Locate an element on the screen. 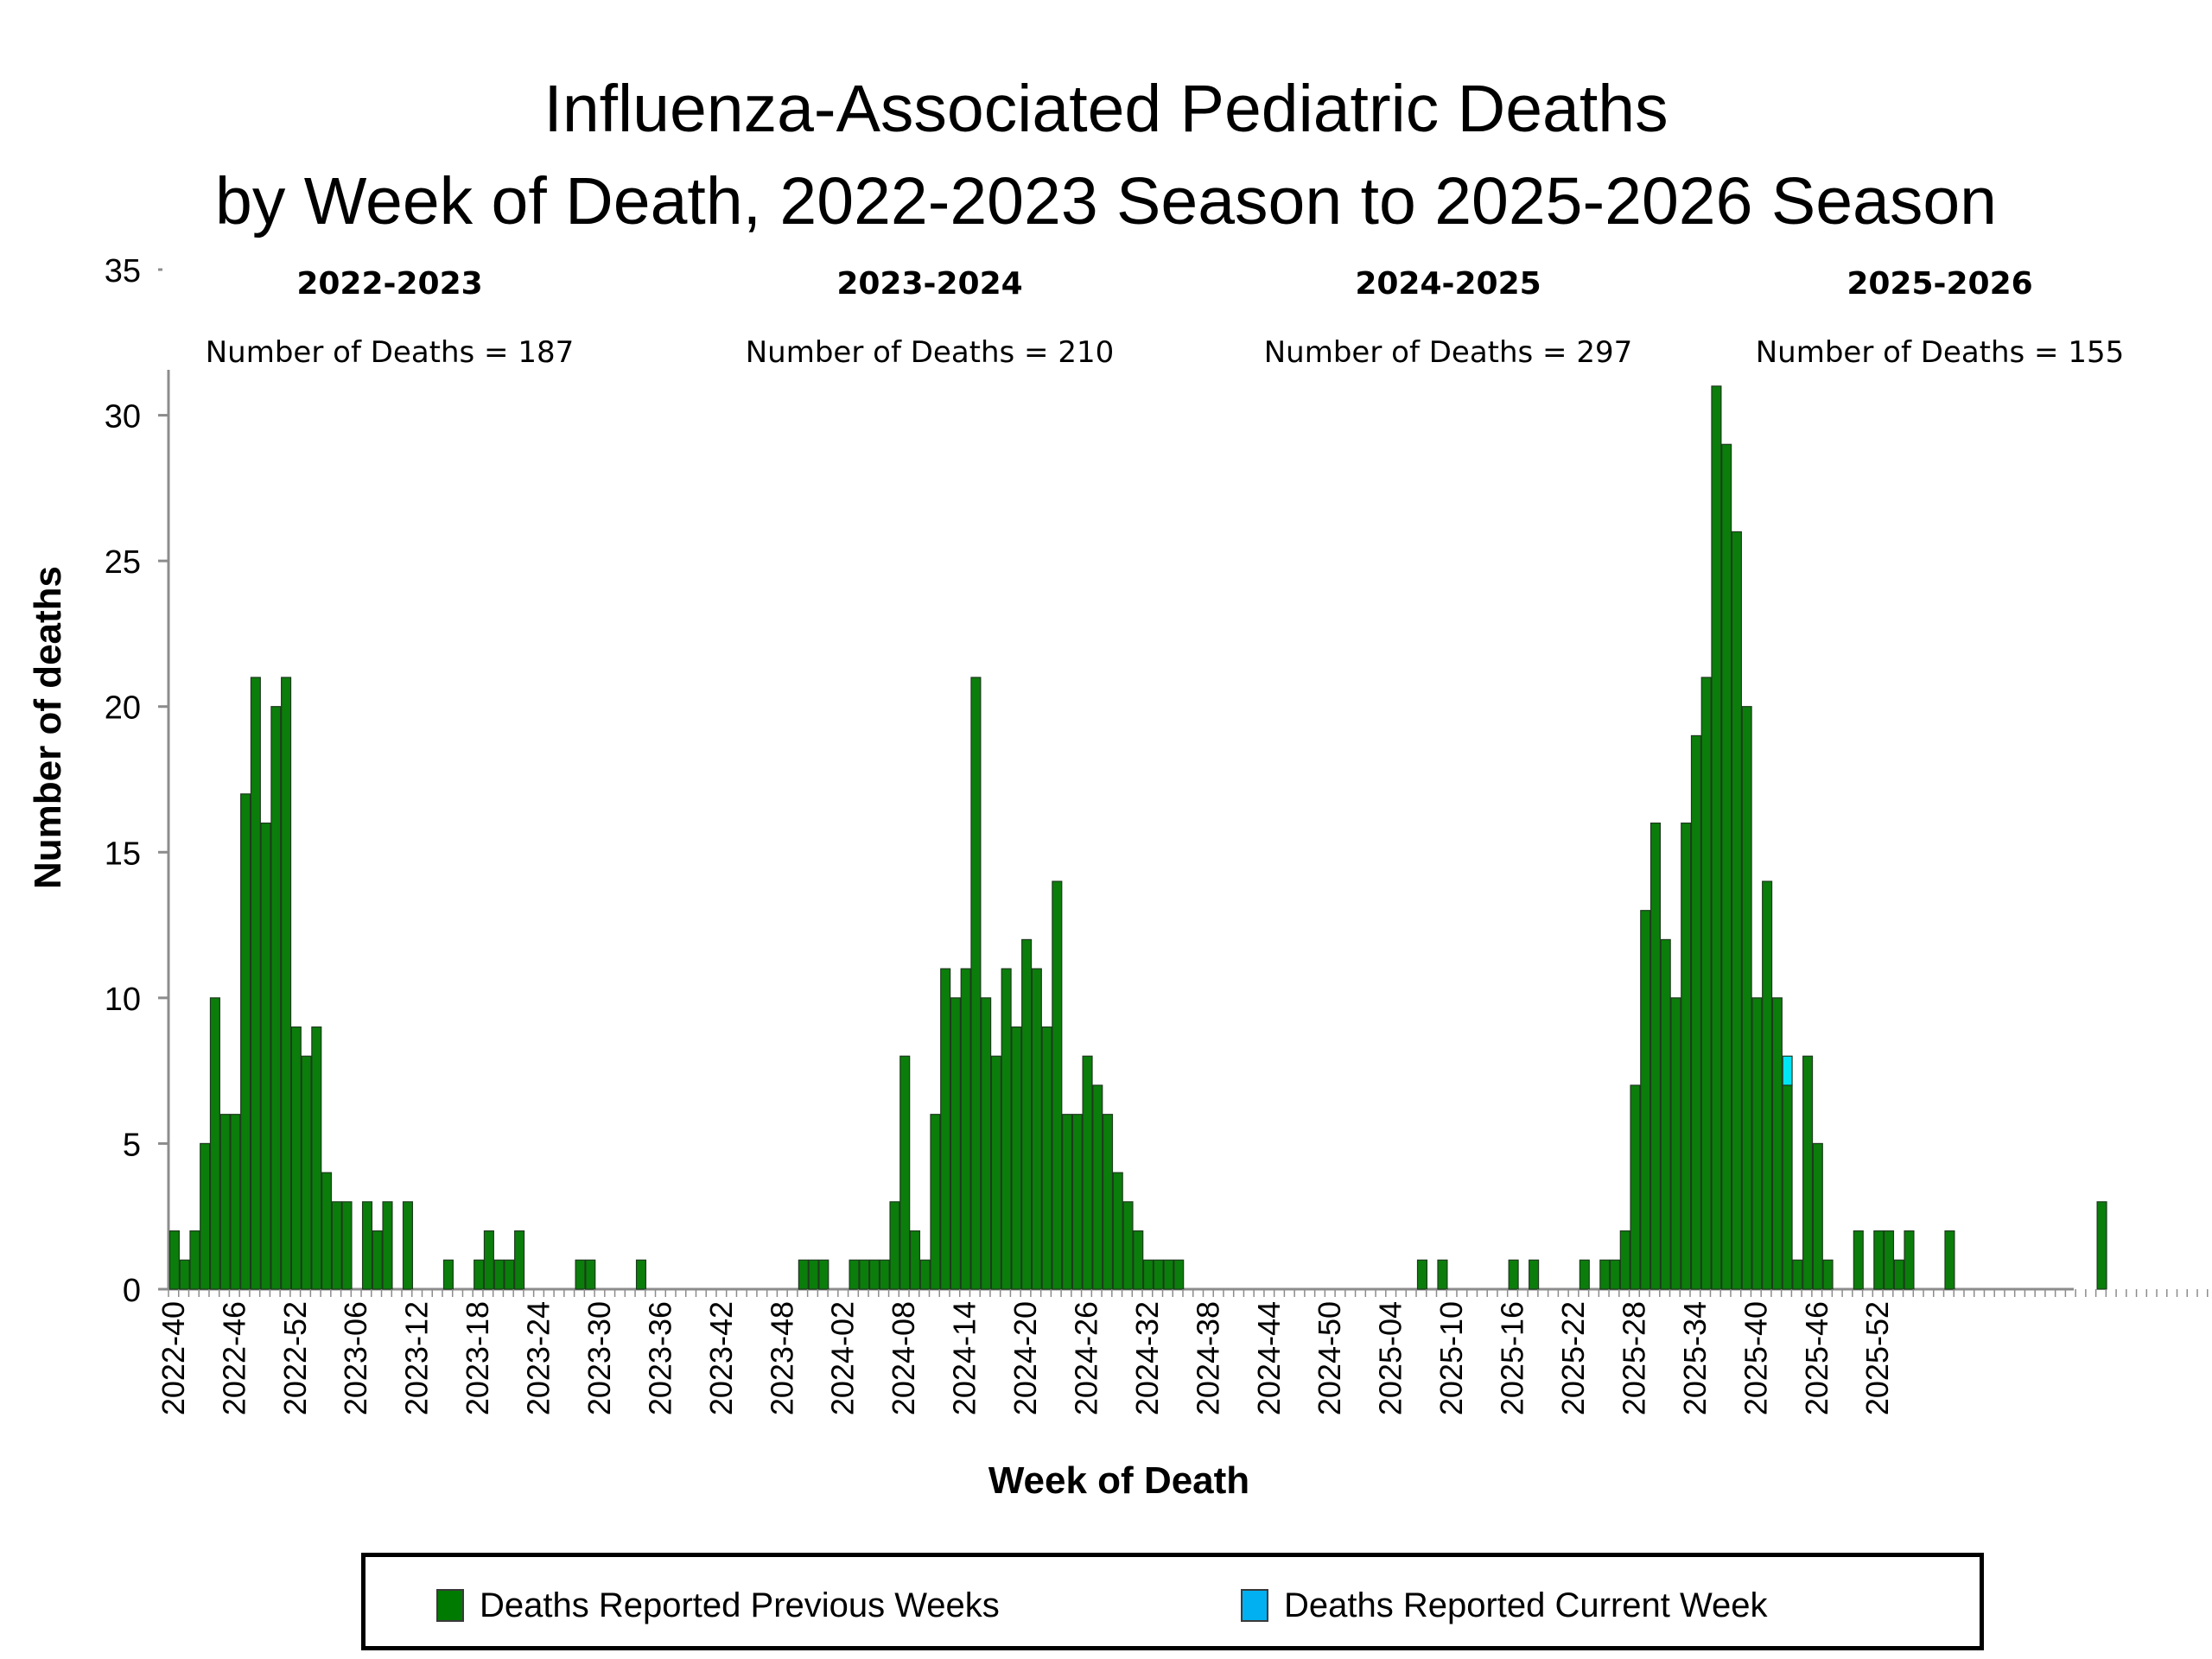  x-tick-label: 2025-34 is located at coordinates (1695, 1358).